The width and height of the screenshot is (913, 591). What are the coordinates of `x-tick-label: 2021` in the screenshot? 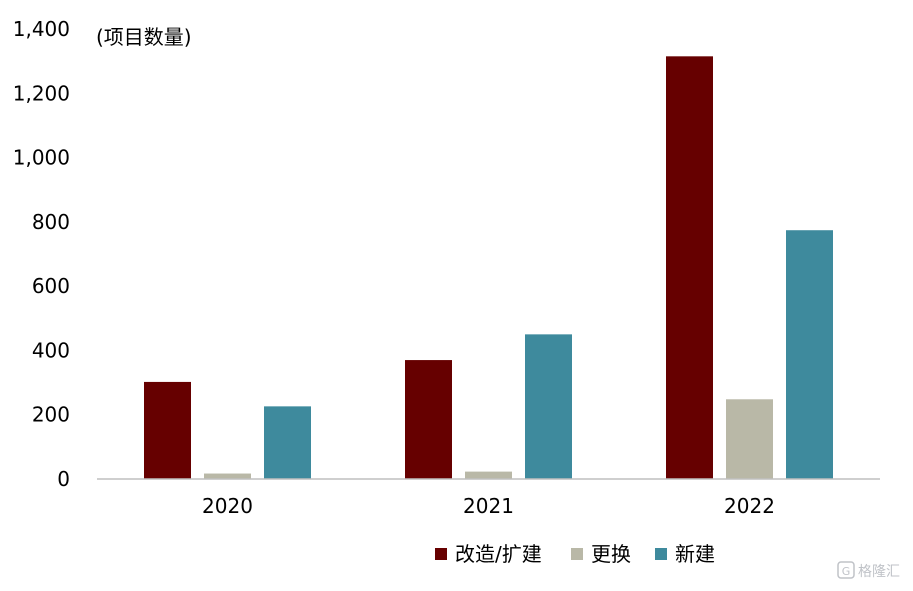 It's located at (488, 506).